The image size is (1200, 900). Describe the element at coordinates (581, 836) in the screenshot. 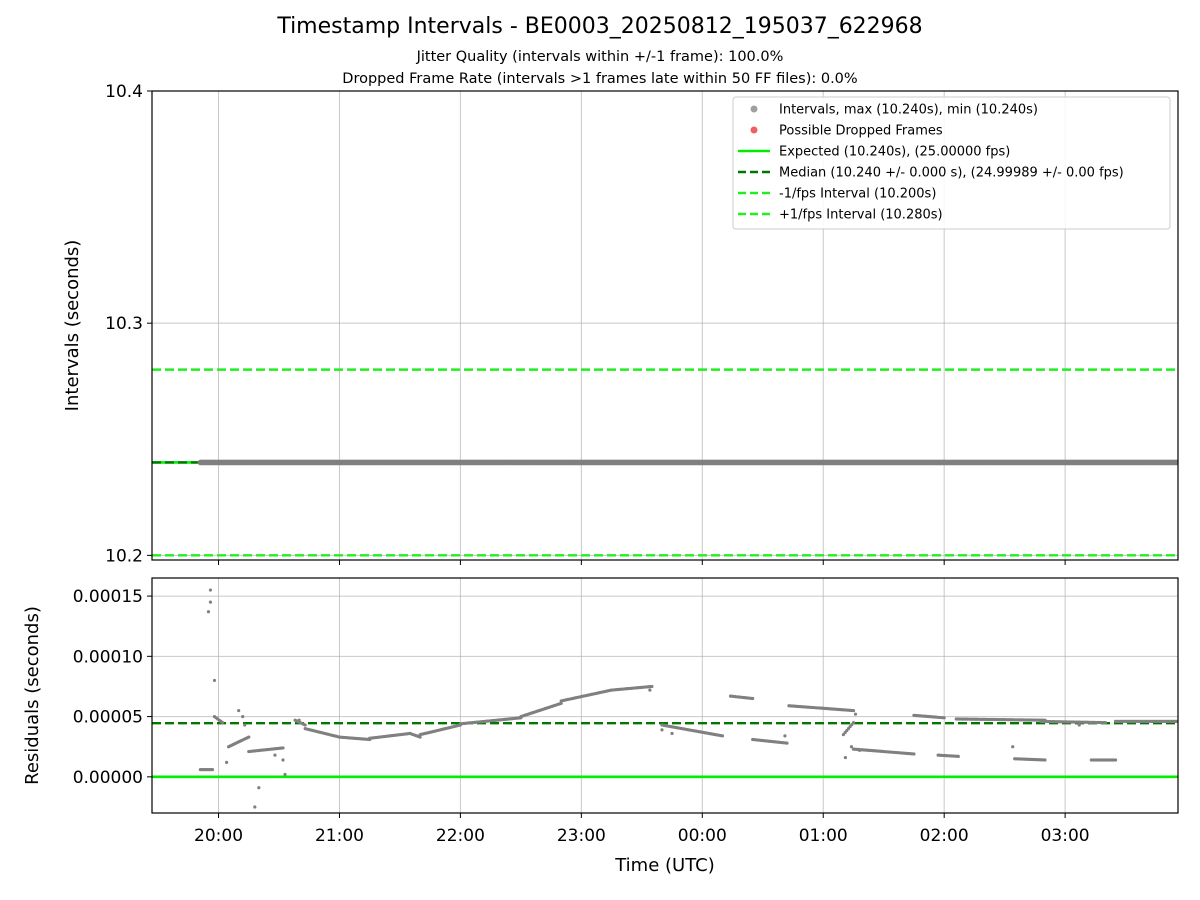

I see `x-tick-label: 23:00` at that location.